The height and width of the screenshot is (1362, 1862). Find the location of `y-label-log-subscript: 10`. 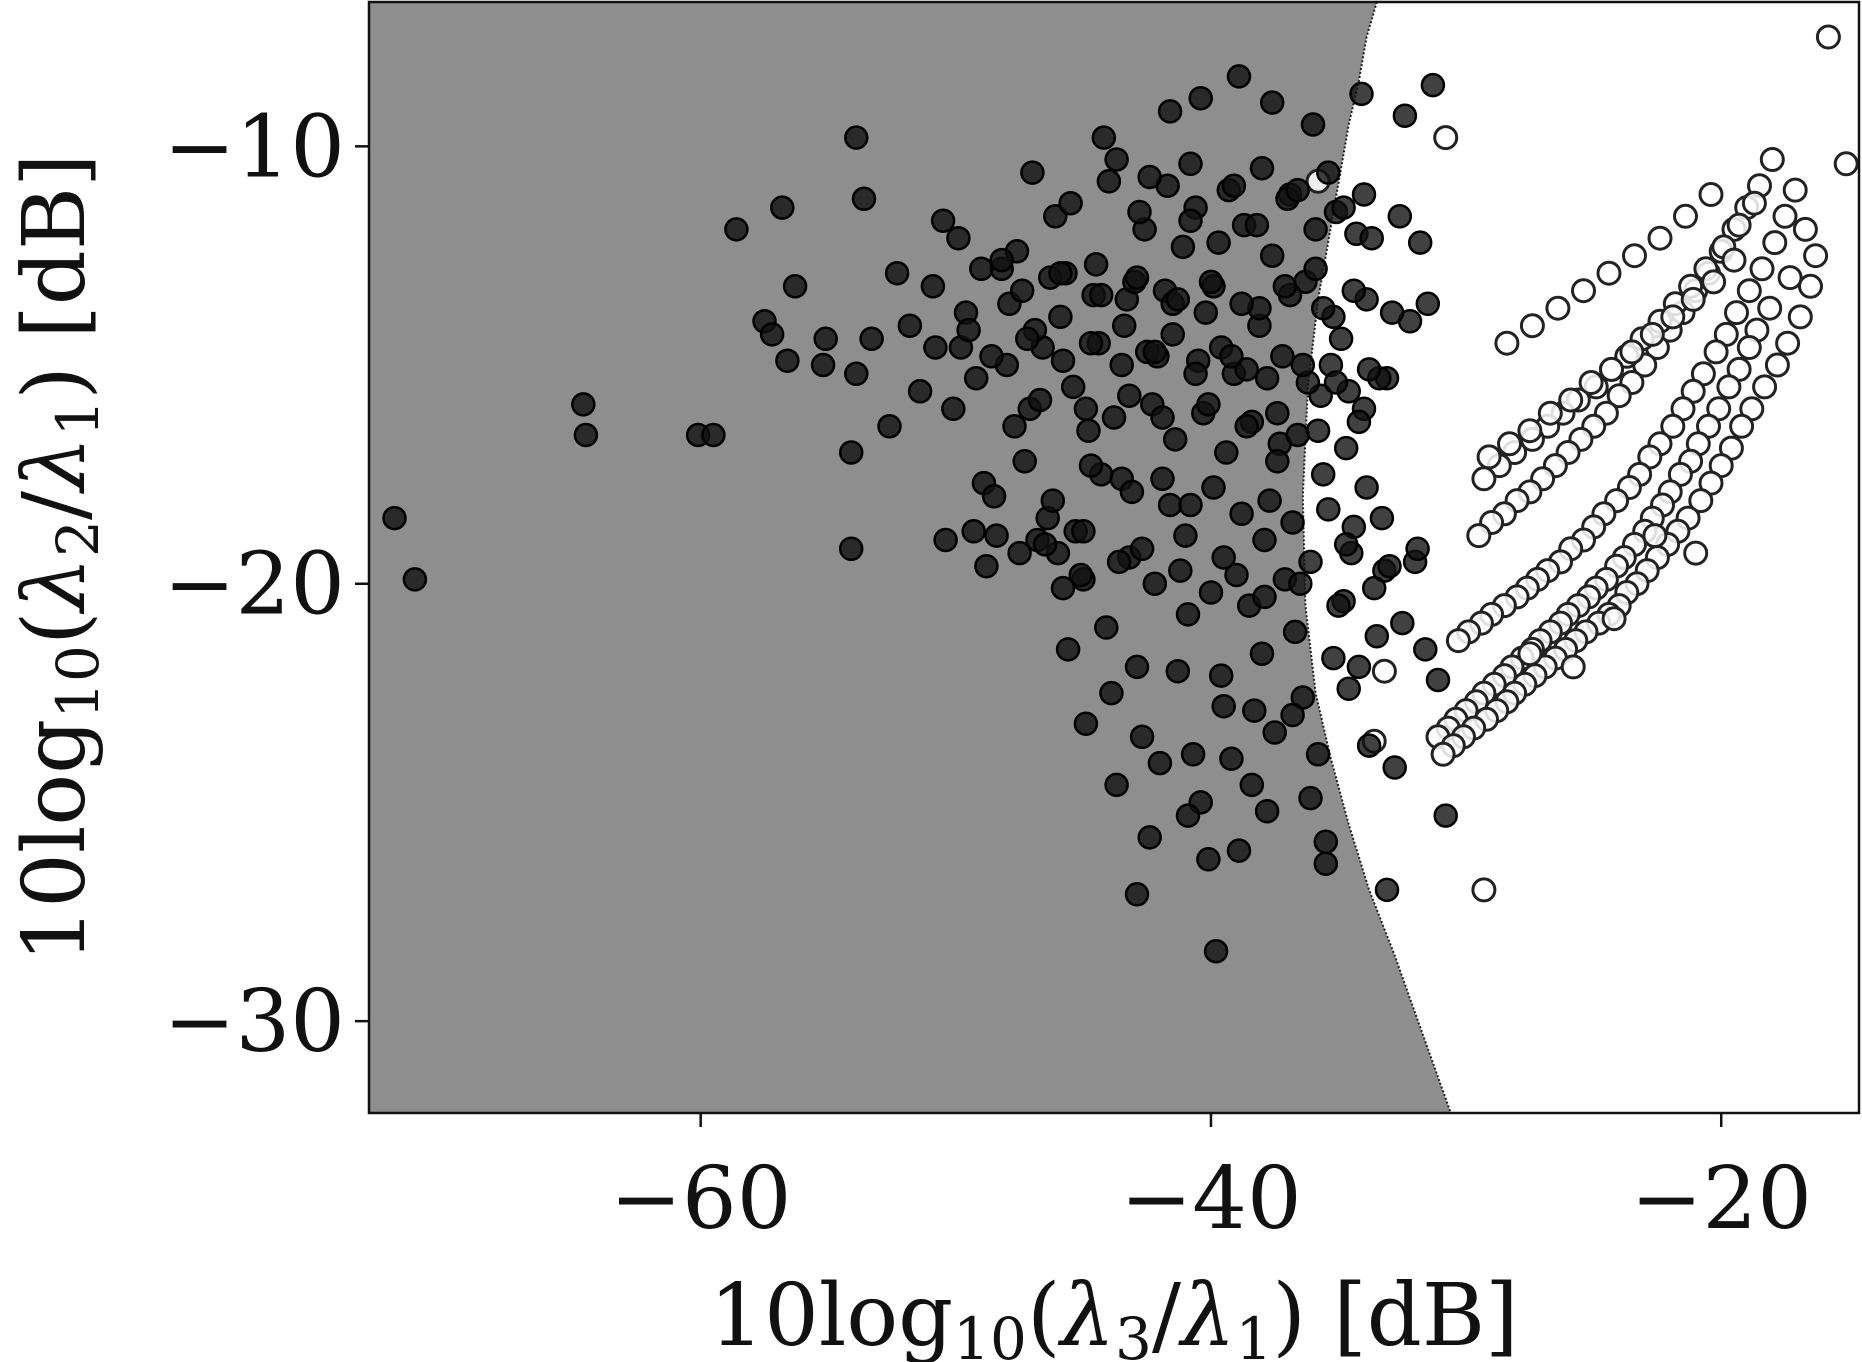

y-label-log-subscript: 10 is located at coordinates (78, 682).